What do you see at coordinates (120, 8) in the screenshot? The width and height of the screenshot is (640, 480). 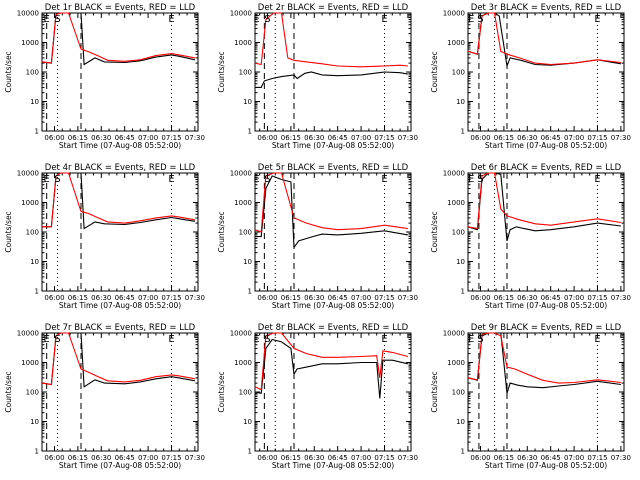 I see `panel-title: Det 1r BLACK = Events, RED = LLD` at bounding box center [120, 8].